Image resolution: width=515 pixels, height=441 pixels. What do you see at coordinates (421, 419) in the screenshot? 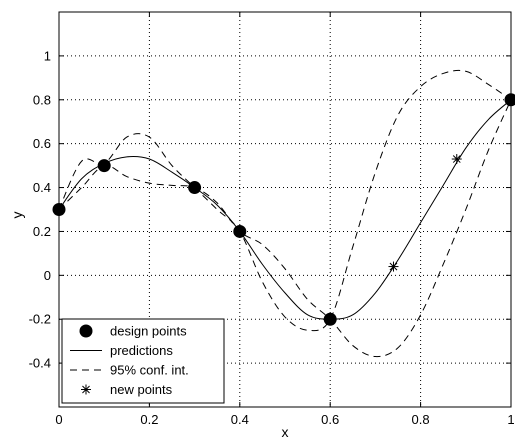
I see `x-tick-label: 0.8` at bounding box center [421, 419].